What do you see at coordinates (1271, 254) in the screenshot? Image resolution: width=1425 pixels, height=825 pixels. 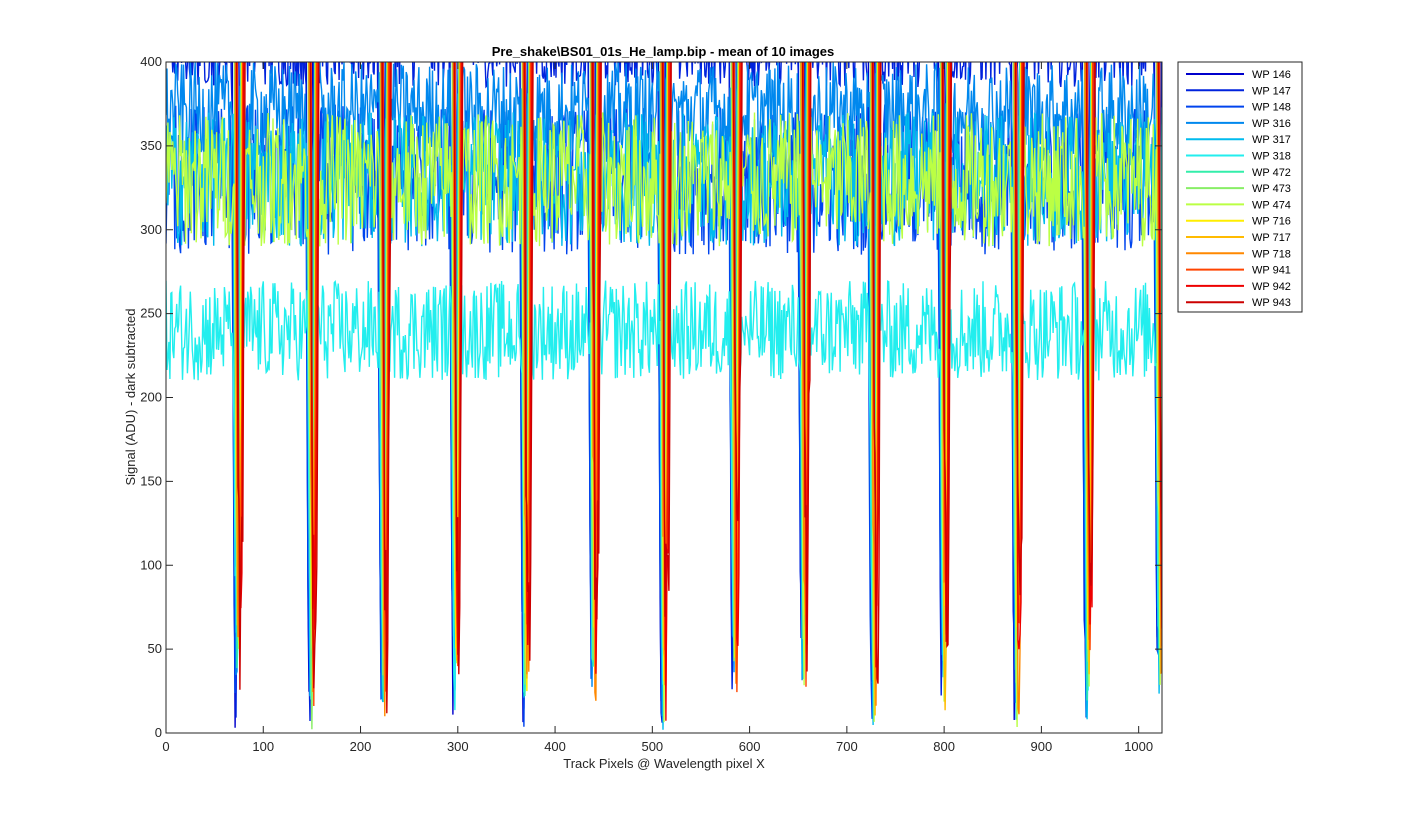 I see `legend-label: WP 718` at bounding box center [1271, 254].